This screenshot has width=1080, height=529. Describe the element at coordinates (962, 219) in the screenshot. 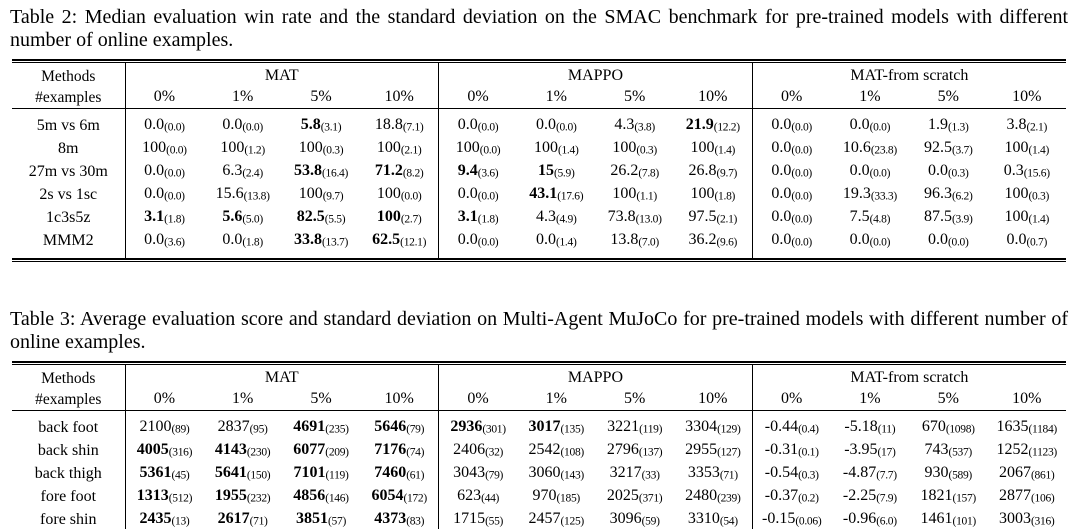

I see `cell-std-deviation: (3.9)` at that location.